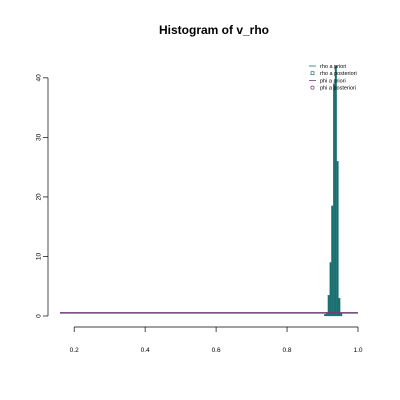  I want to click on x-tick-label: 0.6, so click(216, 350).